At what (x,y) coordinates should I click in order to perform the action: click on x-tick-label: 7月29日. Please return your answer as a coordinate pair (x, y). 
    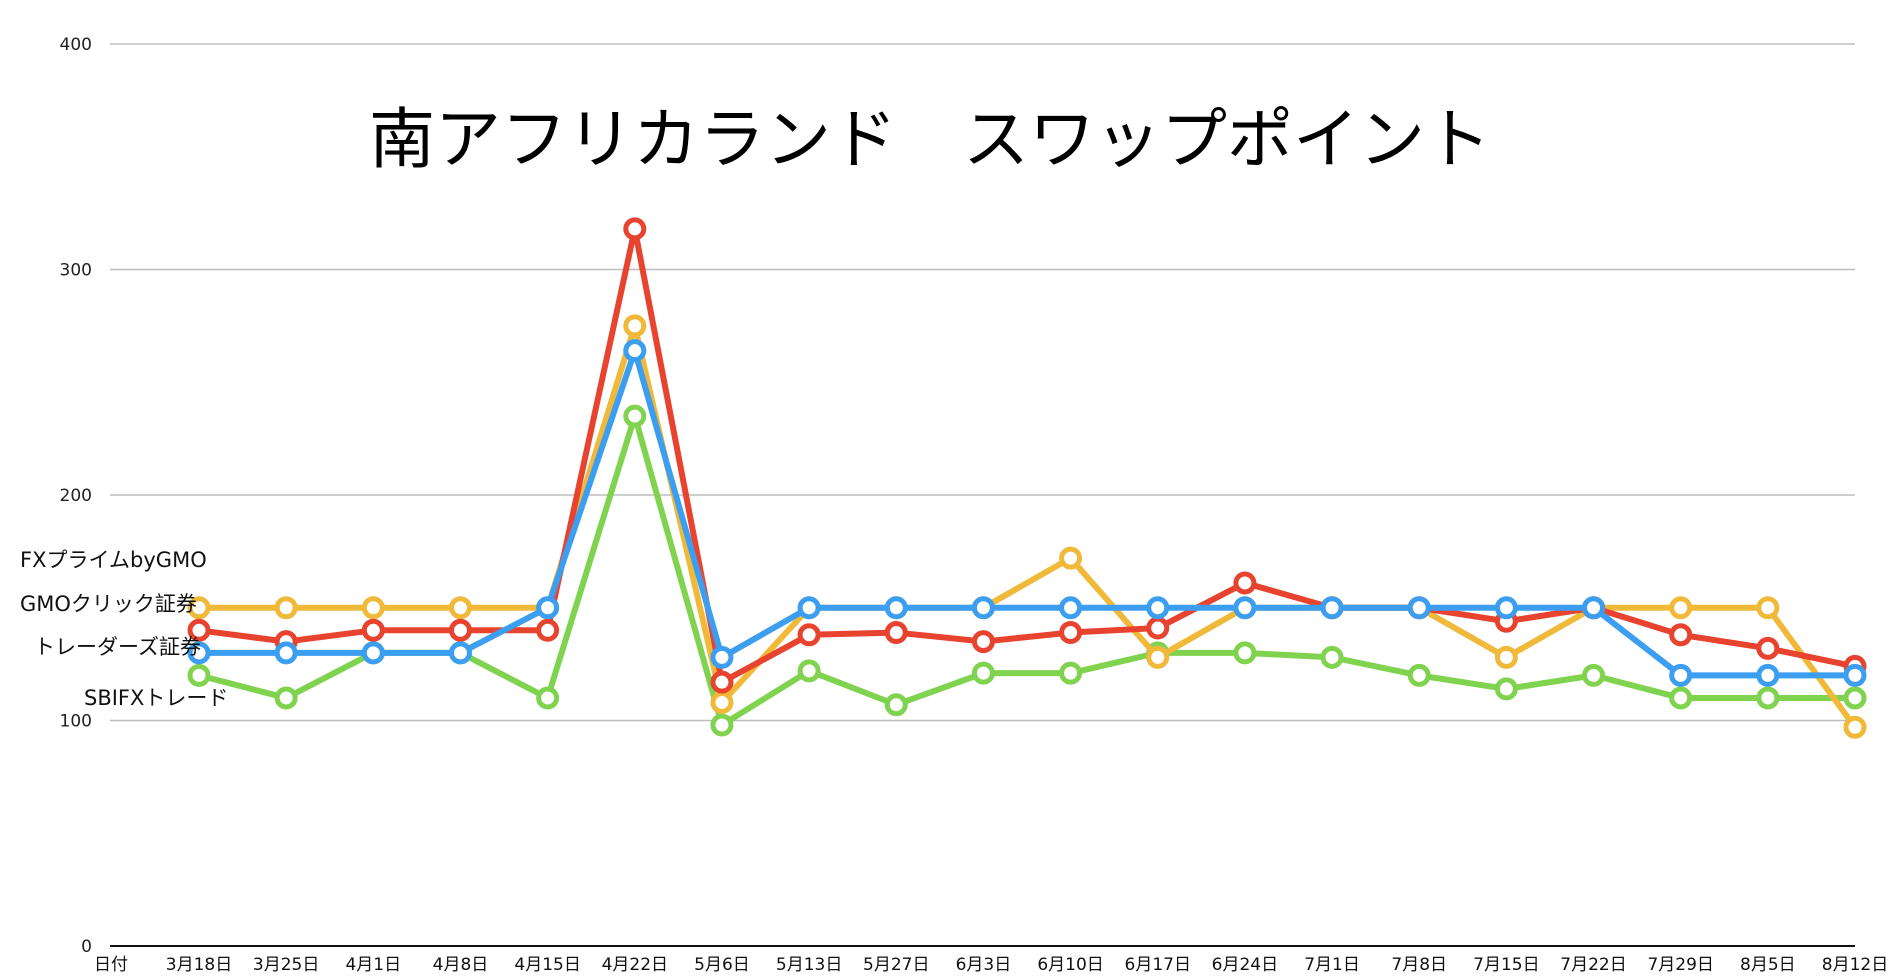
    Looking at the image, I should click on (1680, 965).